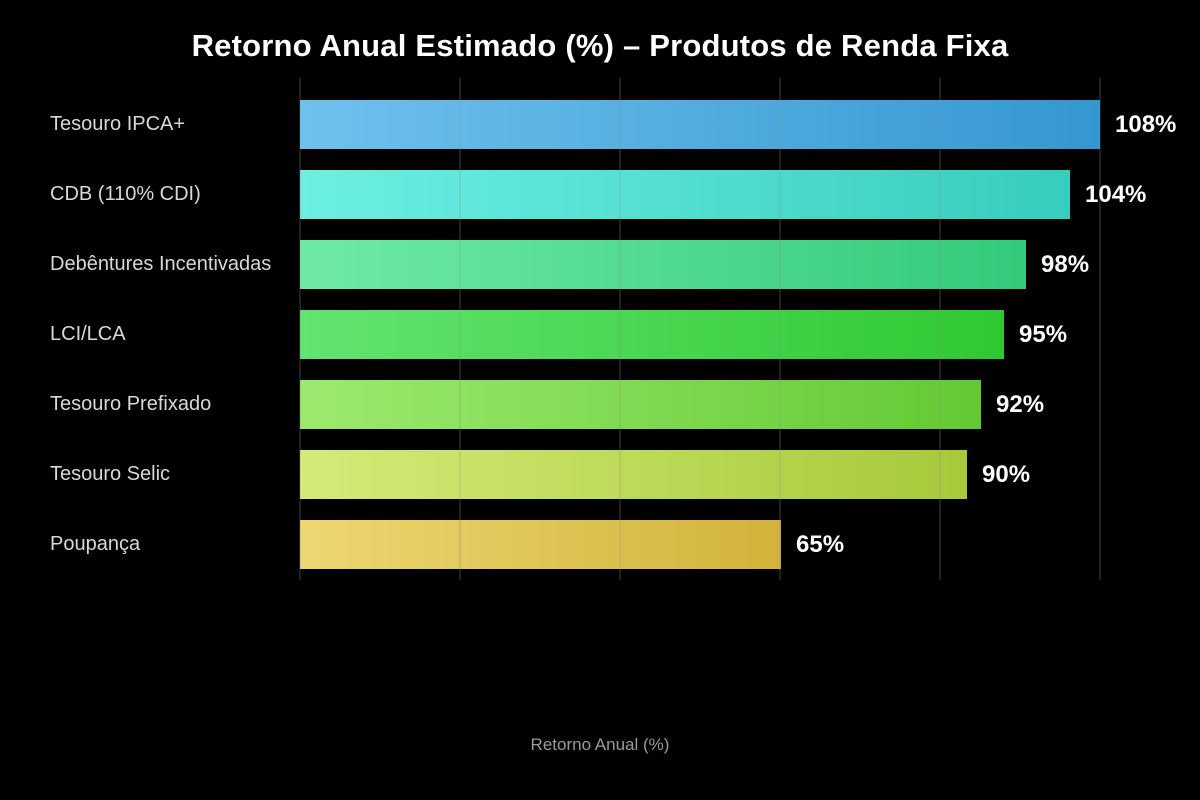  I want to click on bar-row: Tesouro IPCA+ 108%, so click(600, 124).